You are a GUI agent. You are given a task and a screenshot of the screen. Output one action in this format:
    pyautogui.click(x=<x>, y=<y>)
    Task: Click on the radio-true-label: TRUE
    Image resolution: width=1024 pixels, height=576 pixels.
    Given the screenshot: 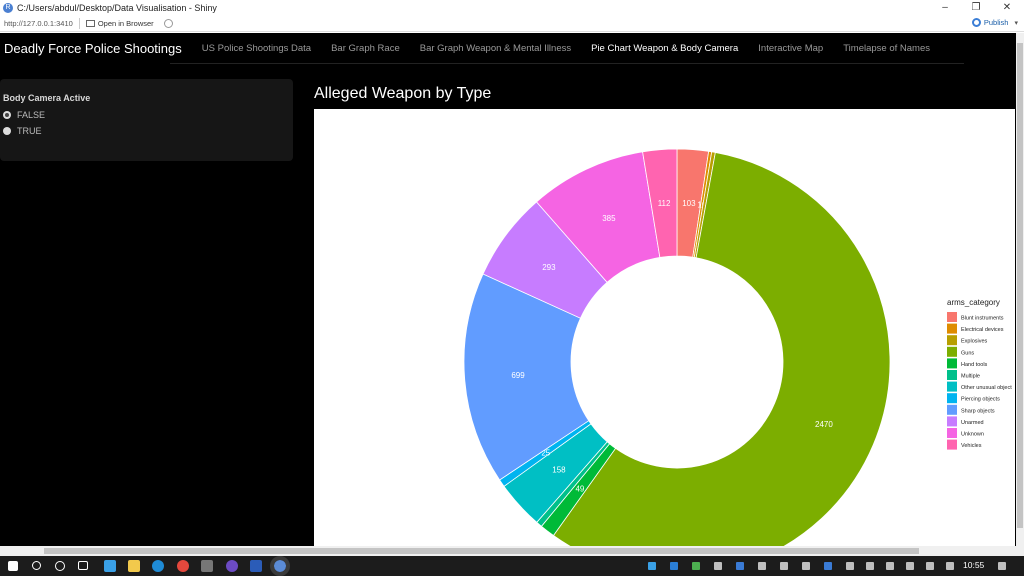 What is the action you would take?
    pyautogui.click(x=29, y=131)
    